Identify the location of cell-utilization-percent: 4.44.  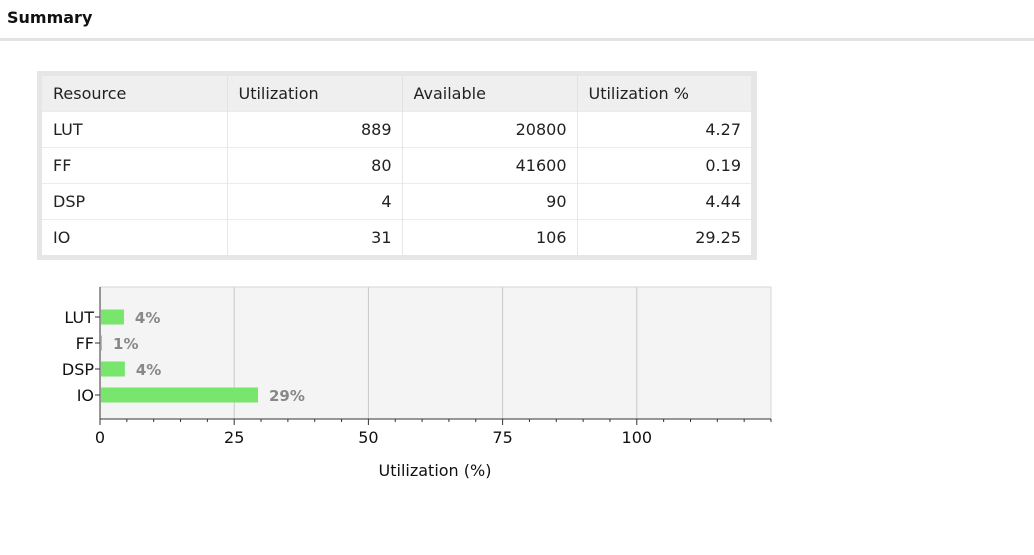
(664, 201).